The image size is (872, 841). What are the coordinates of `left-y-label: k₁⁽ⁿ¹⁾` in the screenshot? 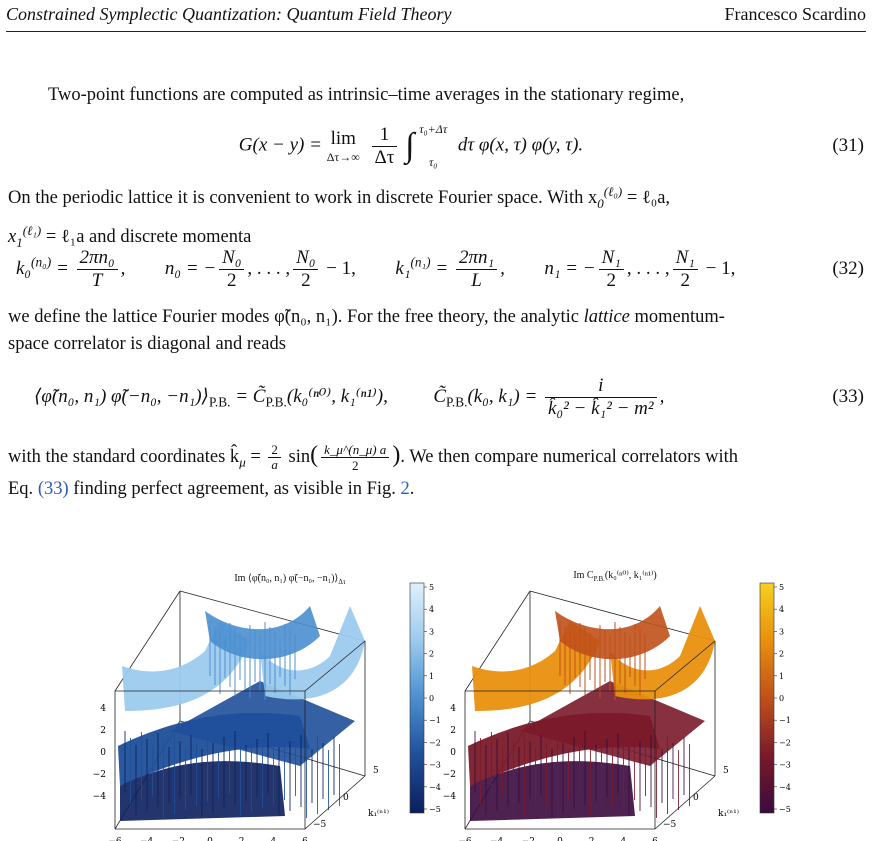 It's located at (378, 813).